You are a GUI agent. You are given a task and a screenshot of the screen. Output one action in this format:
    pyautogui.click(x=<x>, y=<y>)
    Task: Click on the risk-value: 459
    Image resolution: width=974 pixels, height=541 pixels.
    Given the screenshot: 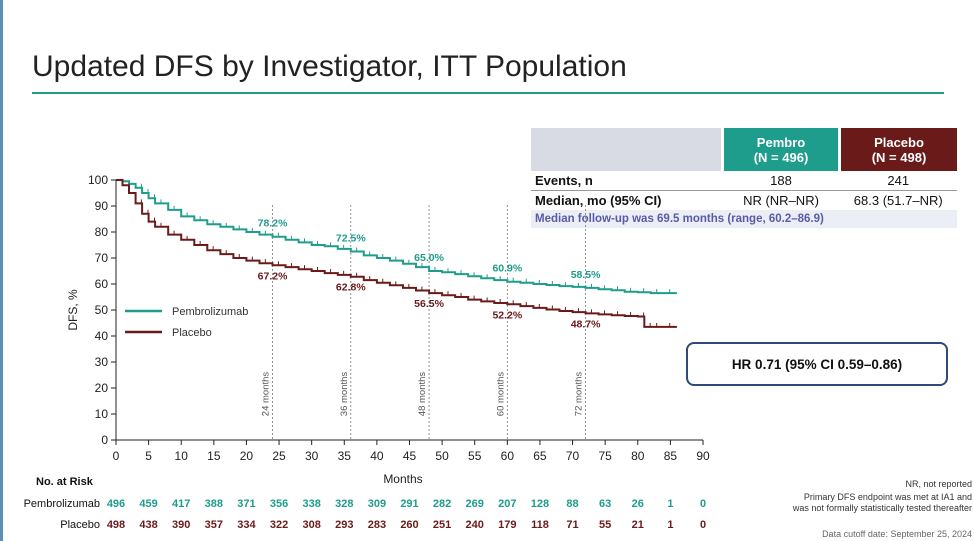 What is the action you would take?
    pyautogui.click(x=148, y=504)
    